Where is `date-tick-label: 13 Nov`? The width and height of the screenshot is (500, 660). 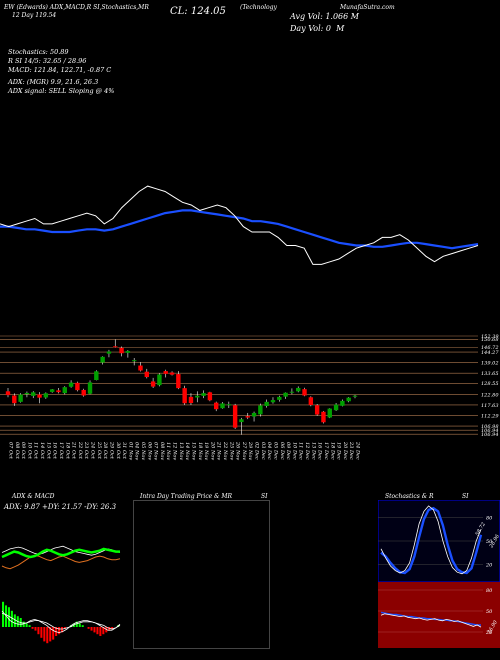
date-tick-label: 13 Nov is located at coordinates (181, 451).